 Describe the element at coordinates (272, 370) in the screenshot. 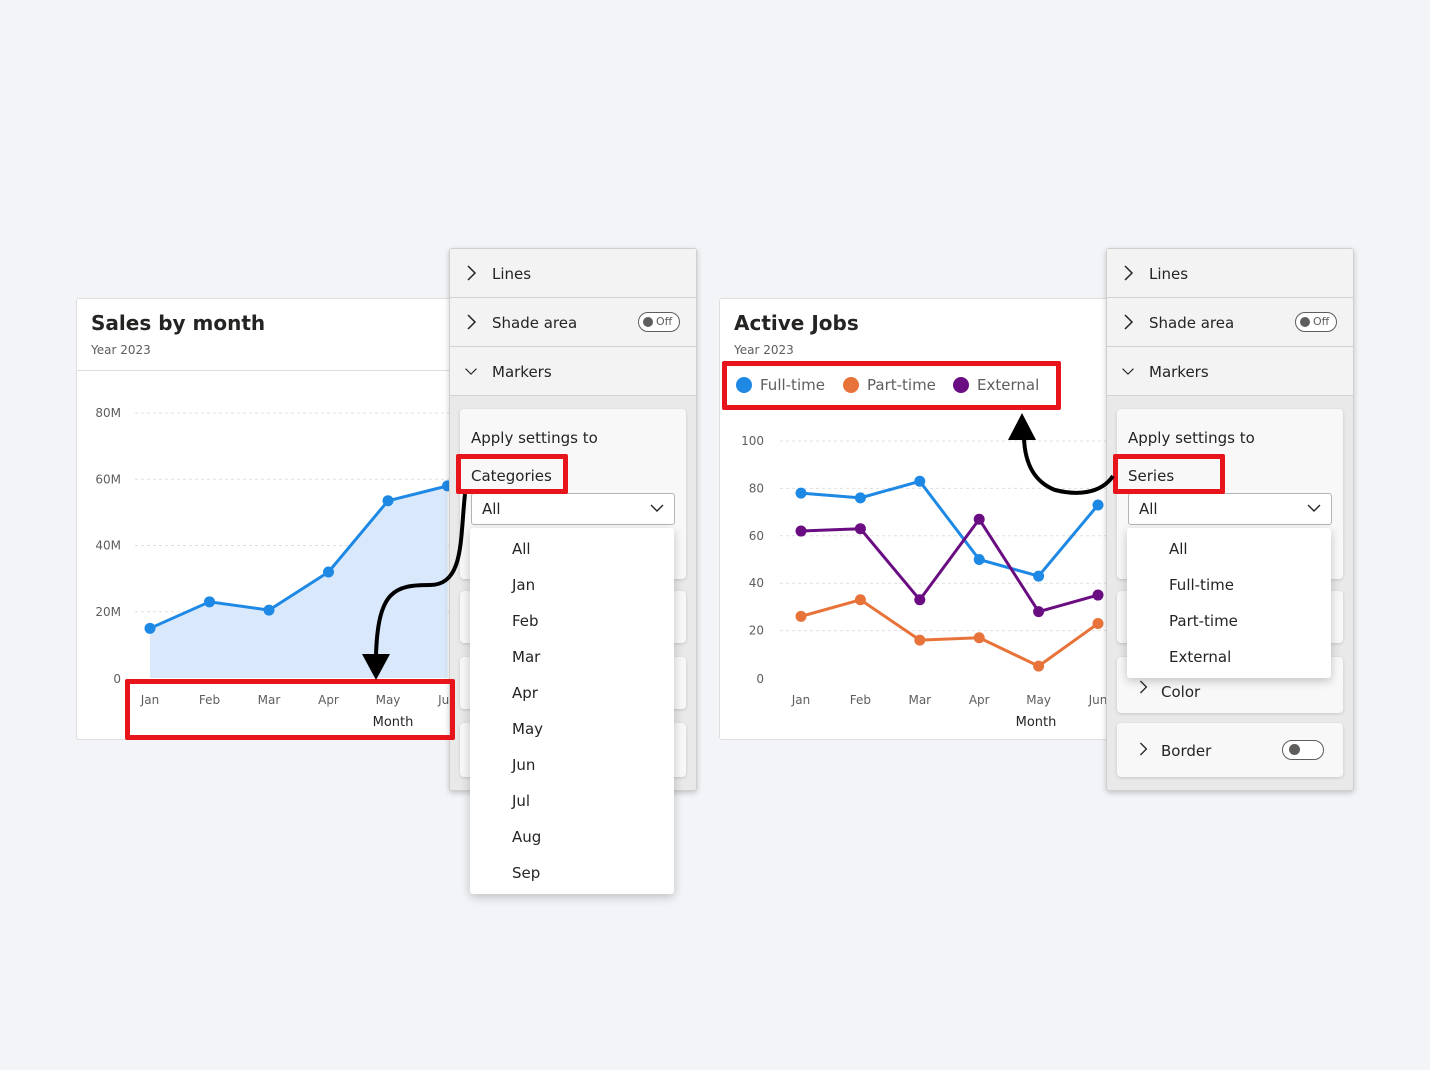

I see `card-divider` at that location.